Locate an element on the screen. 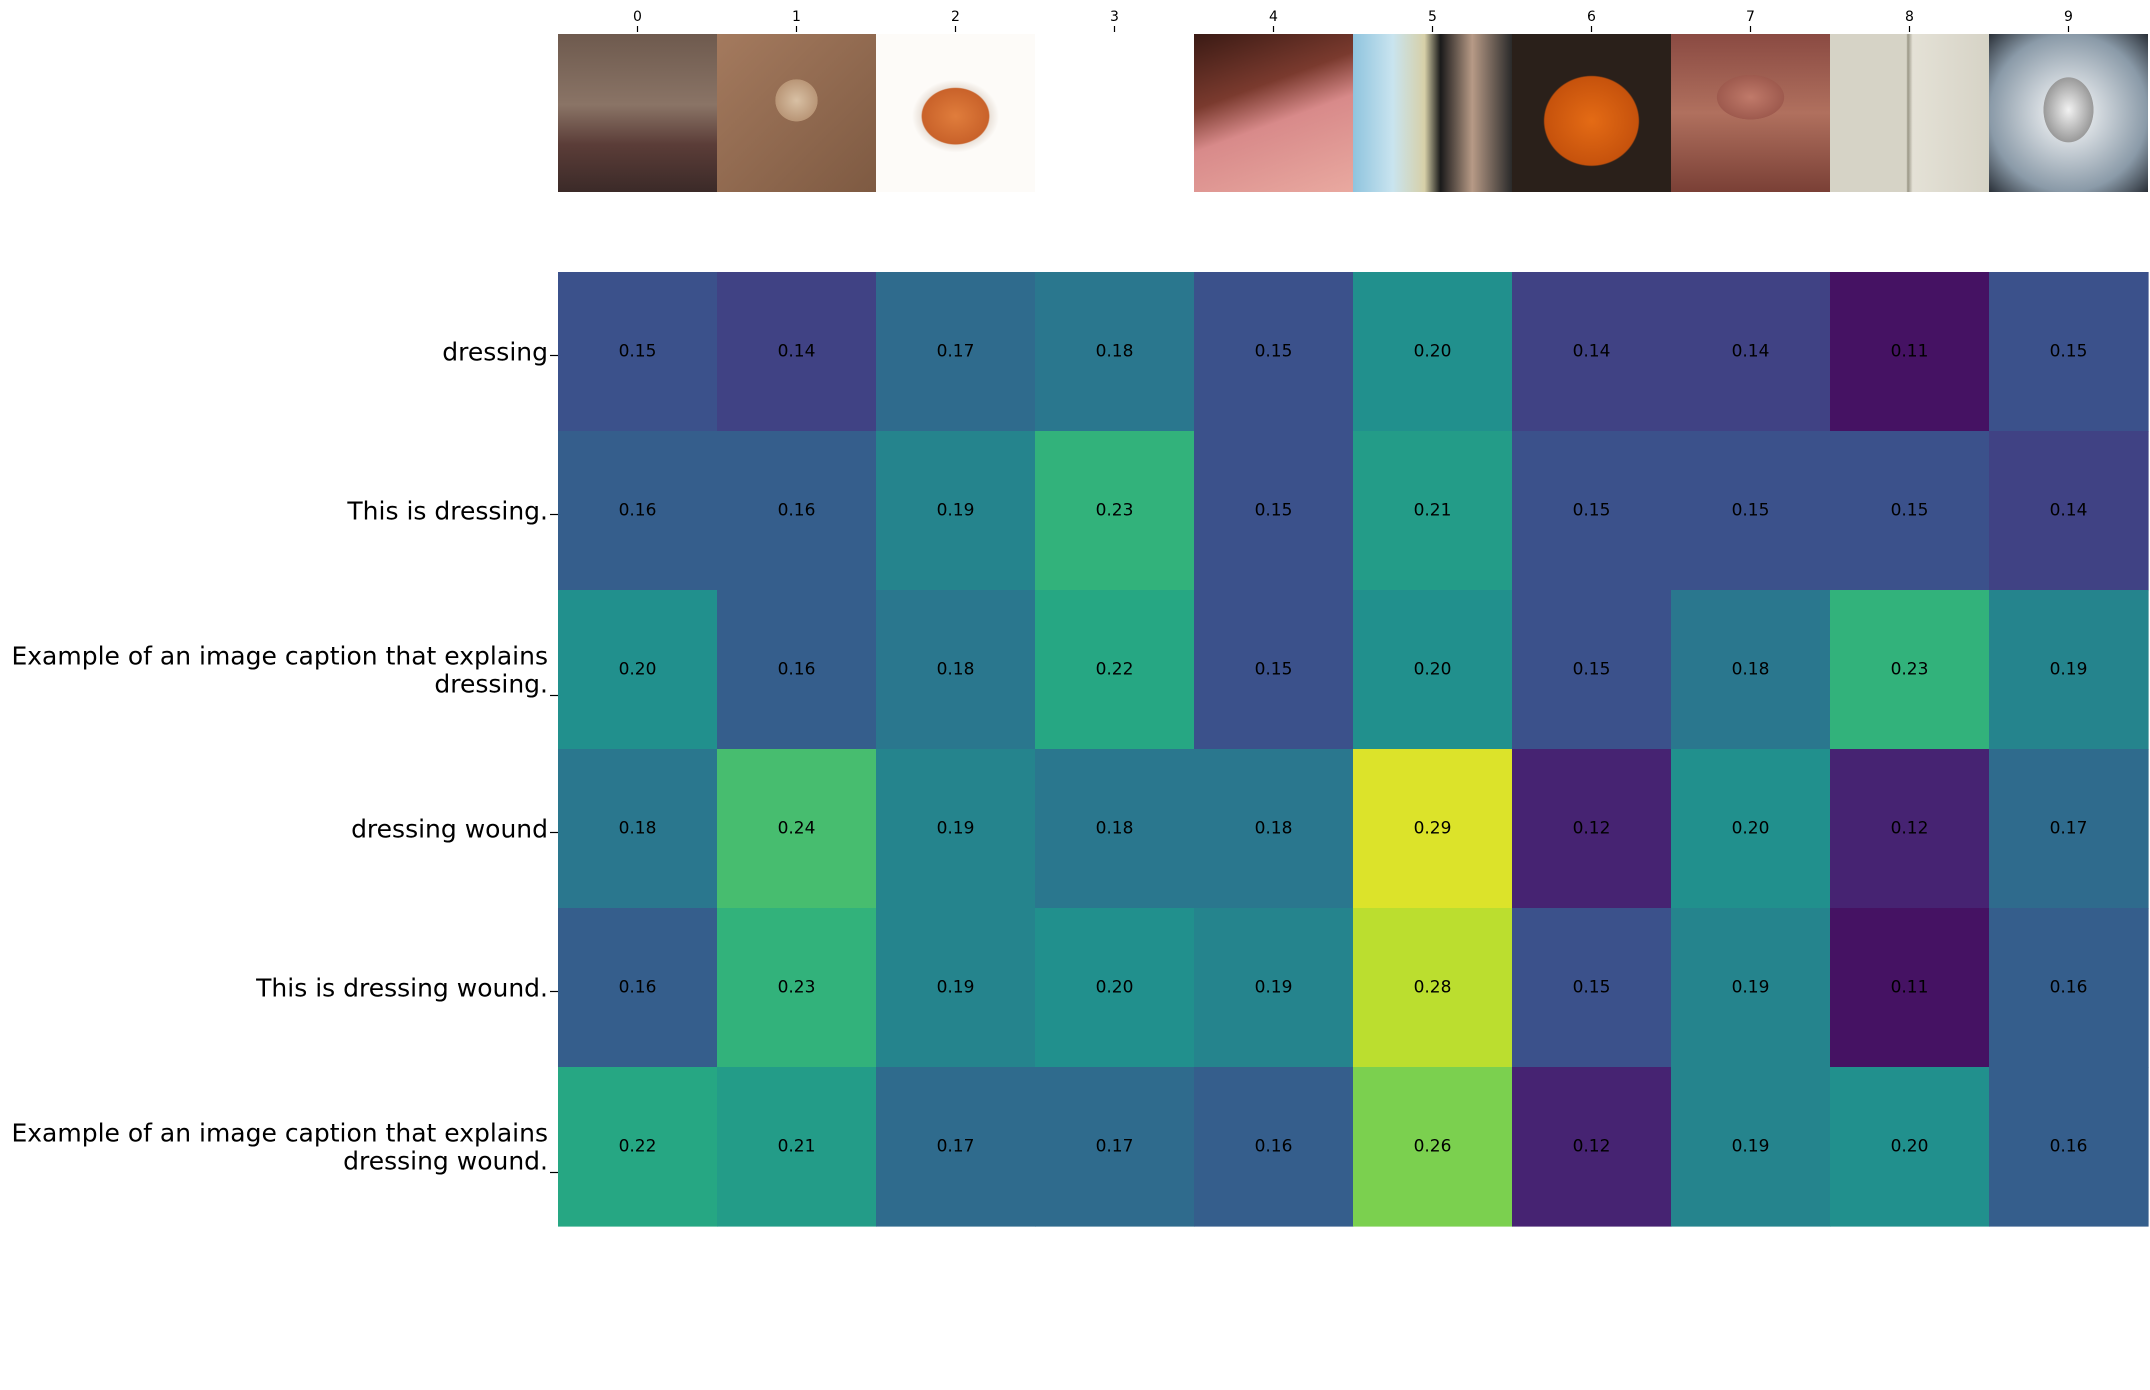 The image size is (2150, 1390). y-tick-label: dressing wound is located at coordinates (449, 829).